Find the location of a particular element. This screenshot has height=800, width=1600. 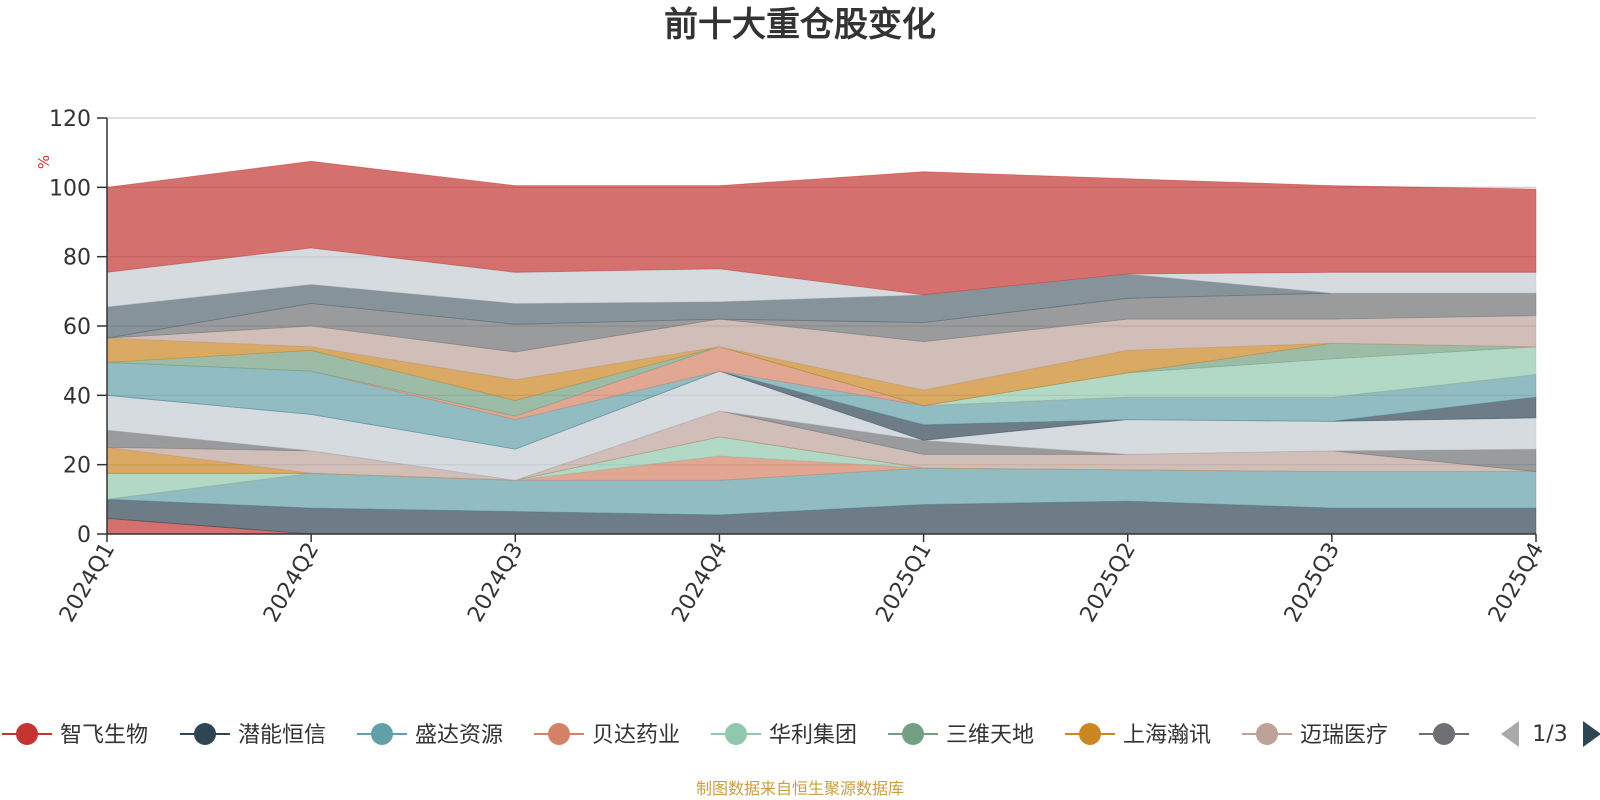

y-axis-unit: % is located at coordinates (44, 162).